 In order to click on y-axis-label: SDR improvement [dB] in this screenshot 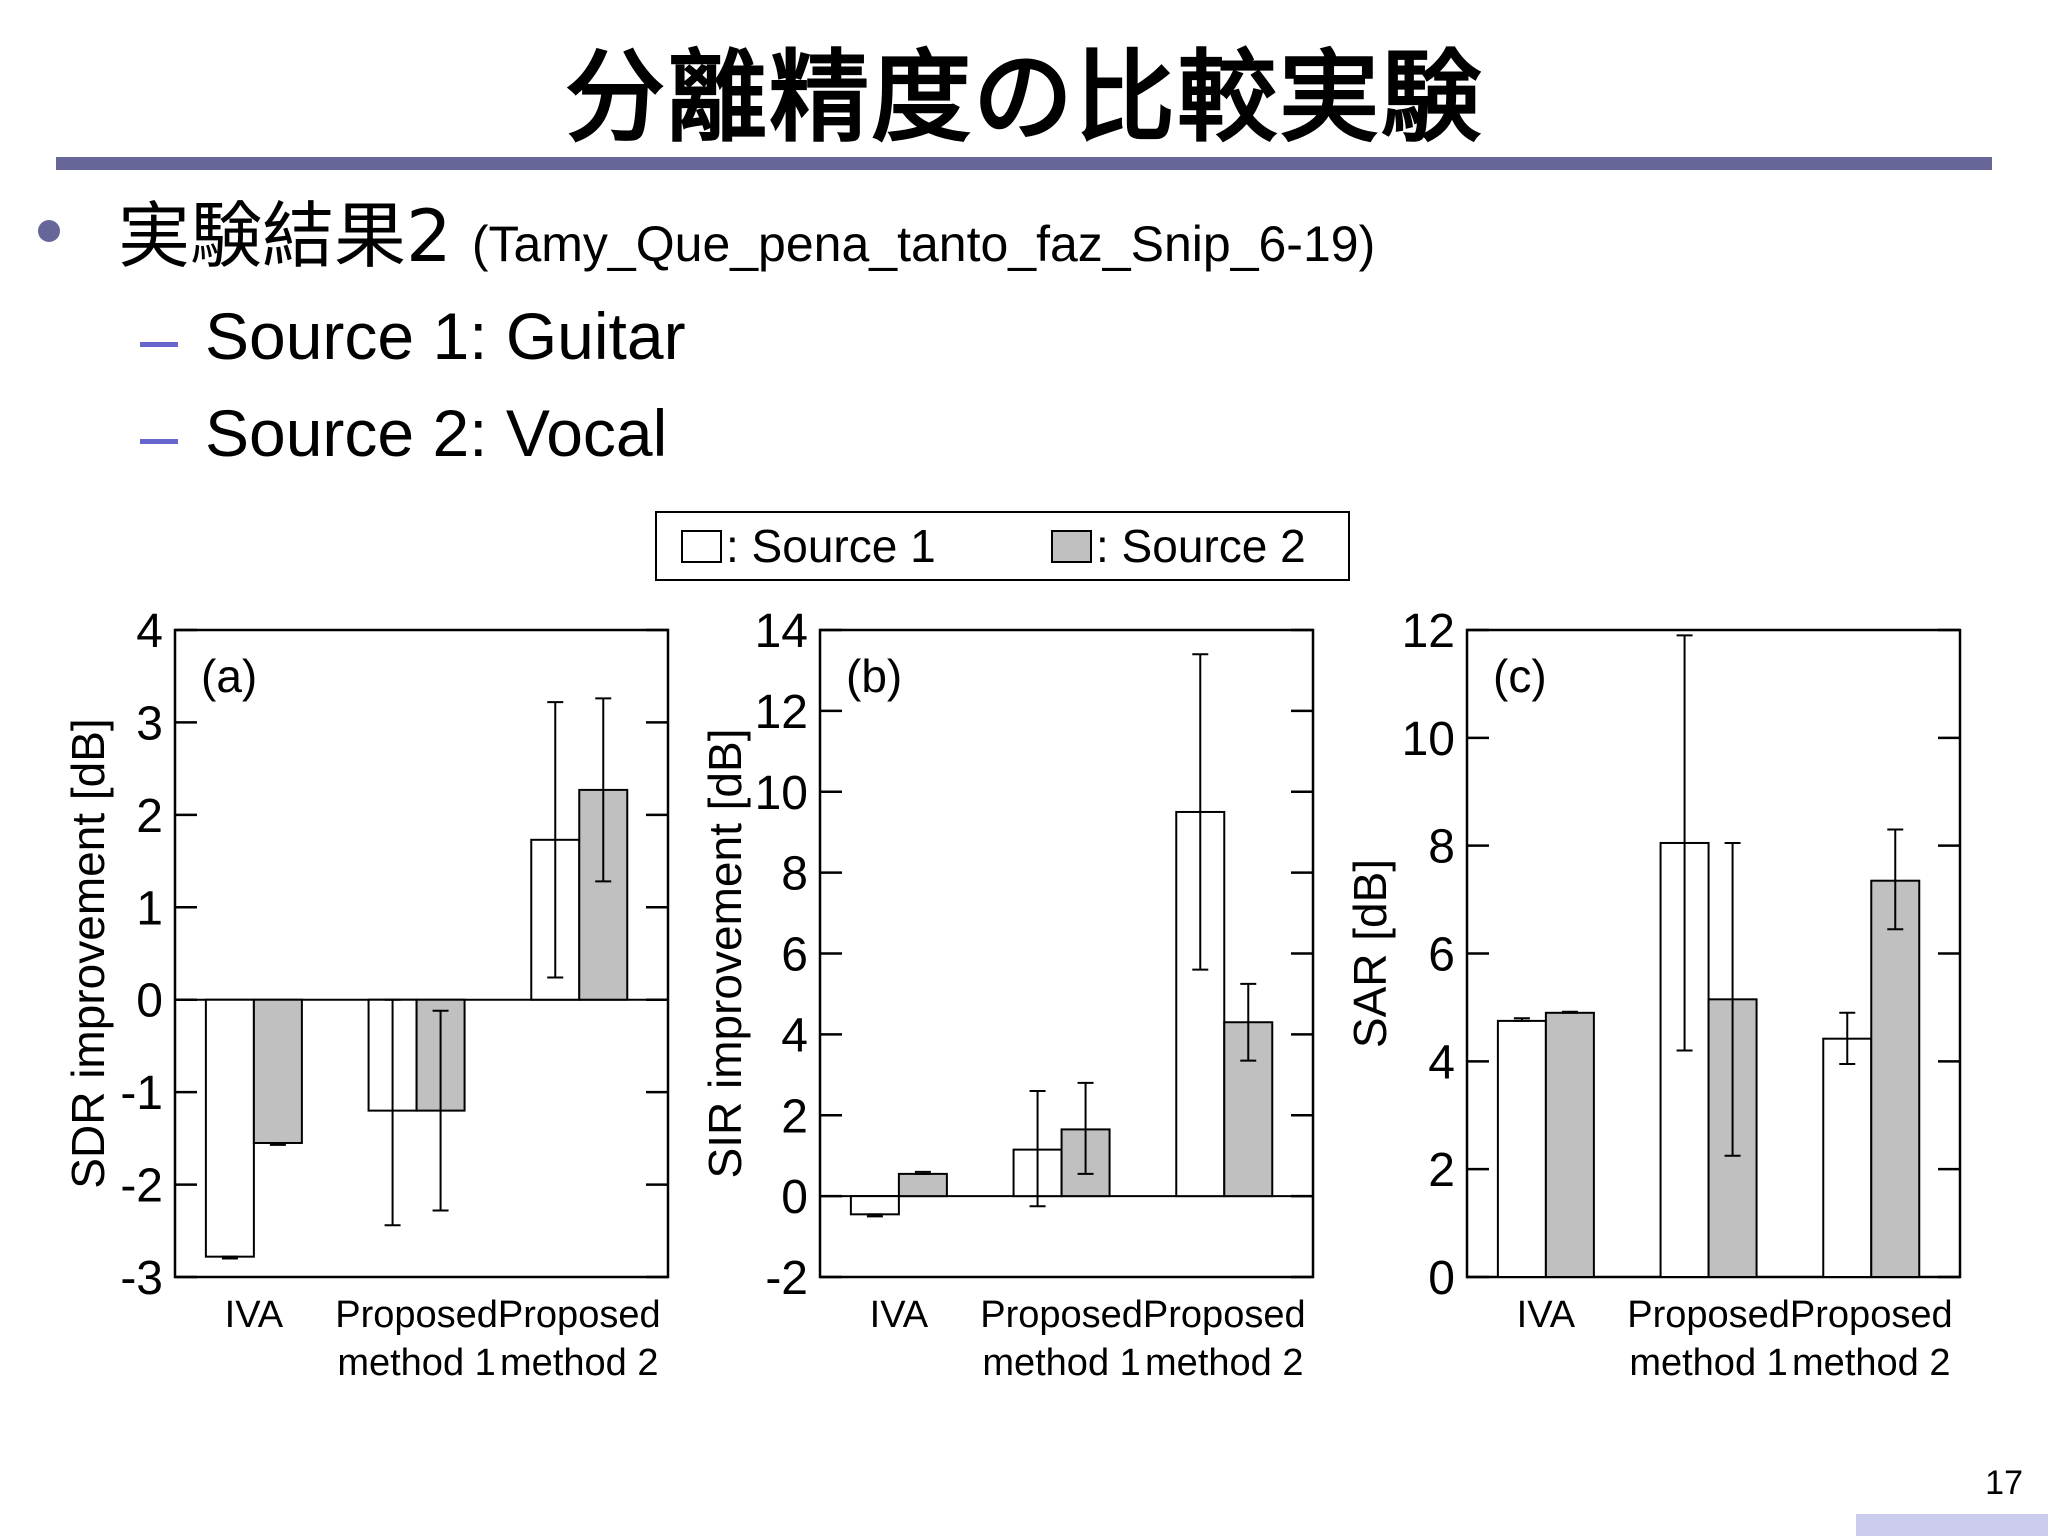, I will do `click(88, 953)`.